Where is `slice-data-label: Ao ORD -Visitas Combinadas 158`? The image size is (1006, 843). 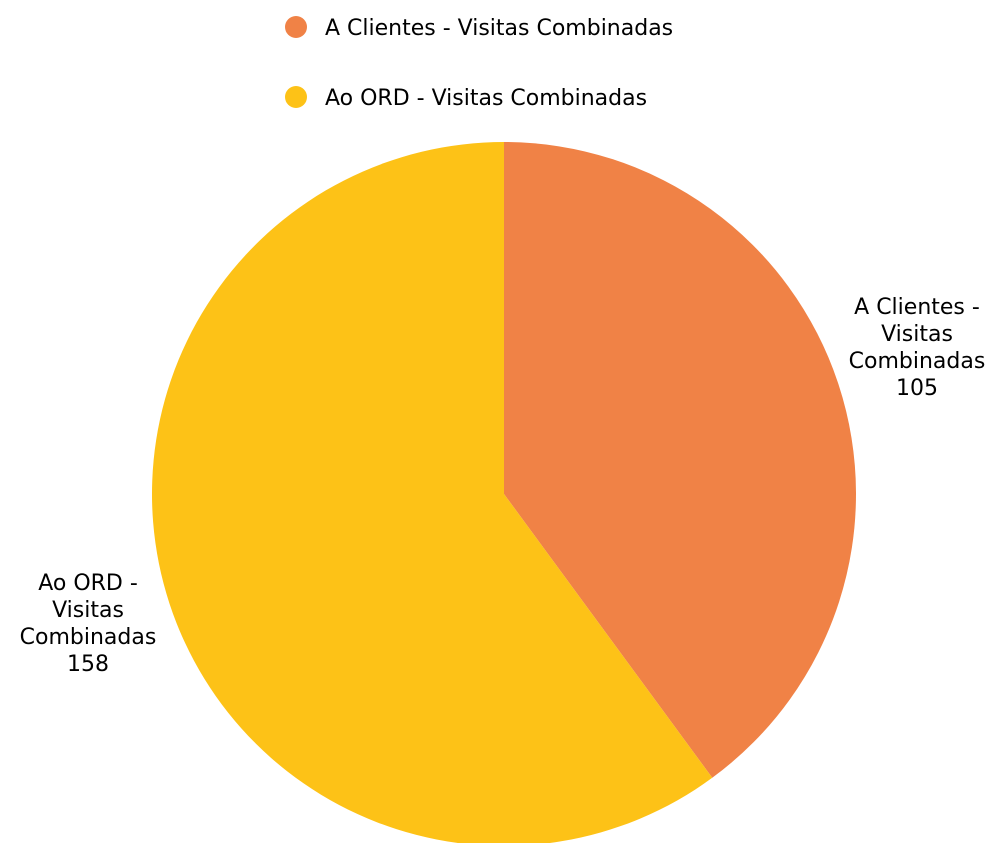 slice-data-label: Ao ORD -Visitas Combinadas 158 is located at coordinates (88, 624).